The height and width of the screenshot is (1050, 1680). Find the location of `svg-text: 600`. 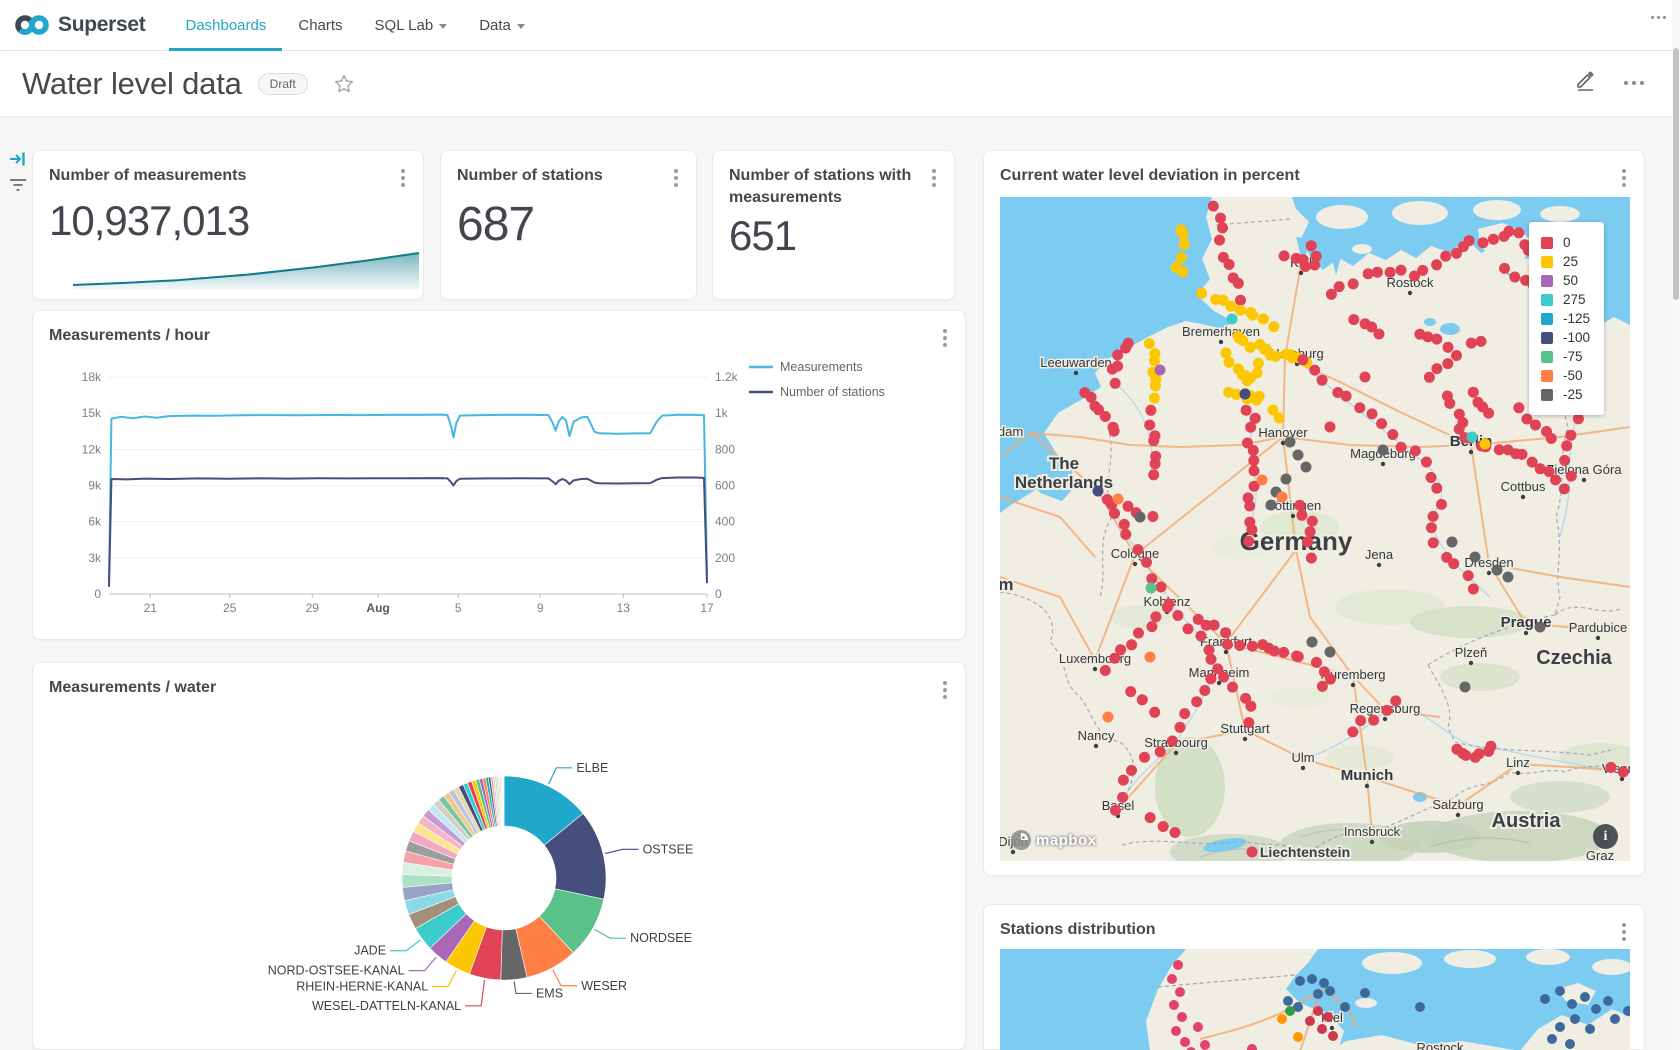

svg-text: 600 is located at coordinates (725, 486).